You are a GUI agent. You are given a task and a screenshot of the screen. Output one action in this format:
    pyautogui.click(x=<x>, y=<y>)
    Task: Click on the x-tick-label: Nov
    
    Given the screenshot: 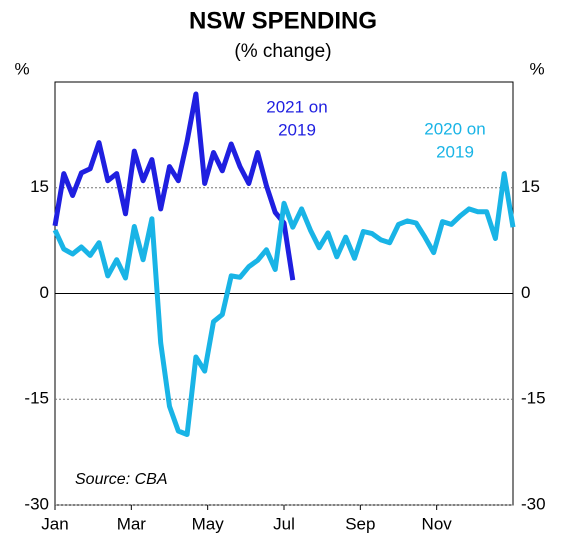 What is the action you would take?
    pyautogui.click(x=437, y=523)
    